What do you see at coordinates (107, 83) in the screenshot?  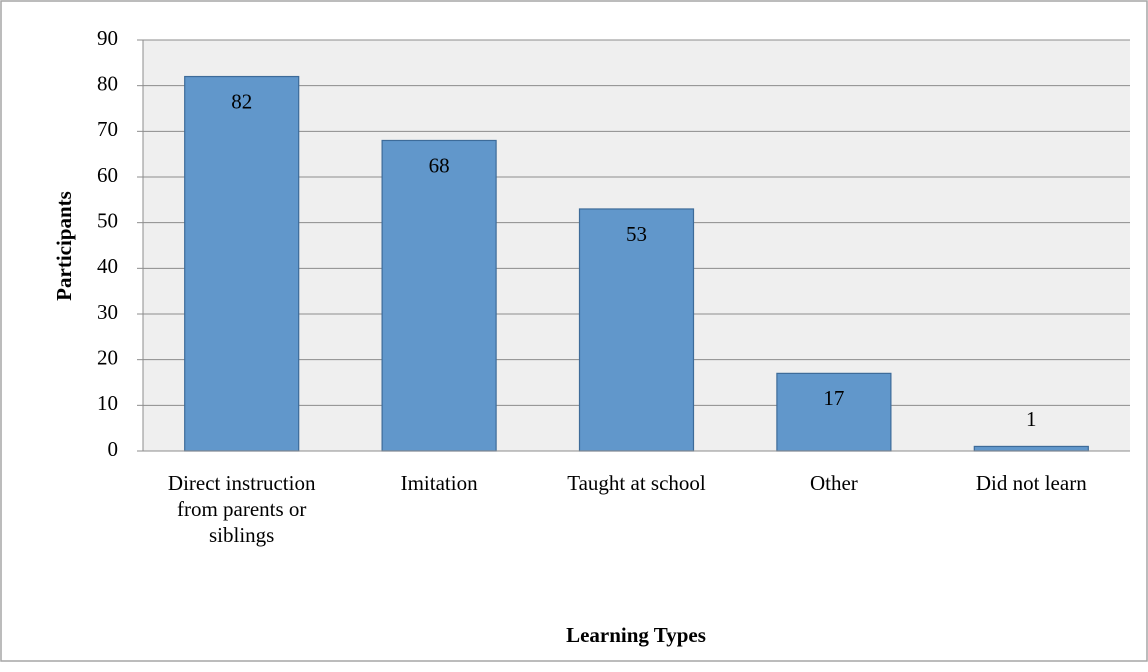 I see `y-tick-label: 80` at bounding box center [107, 83].